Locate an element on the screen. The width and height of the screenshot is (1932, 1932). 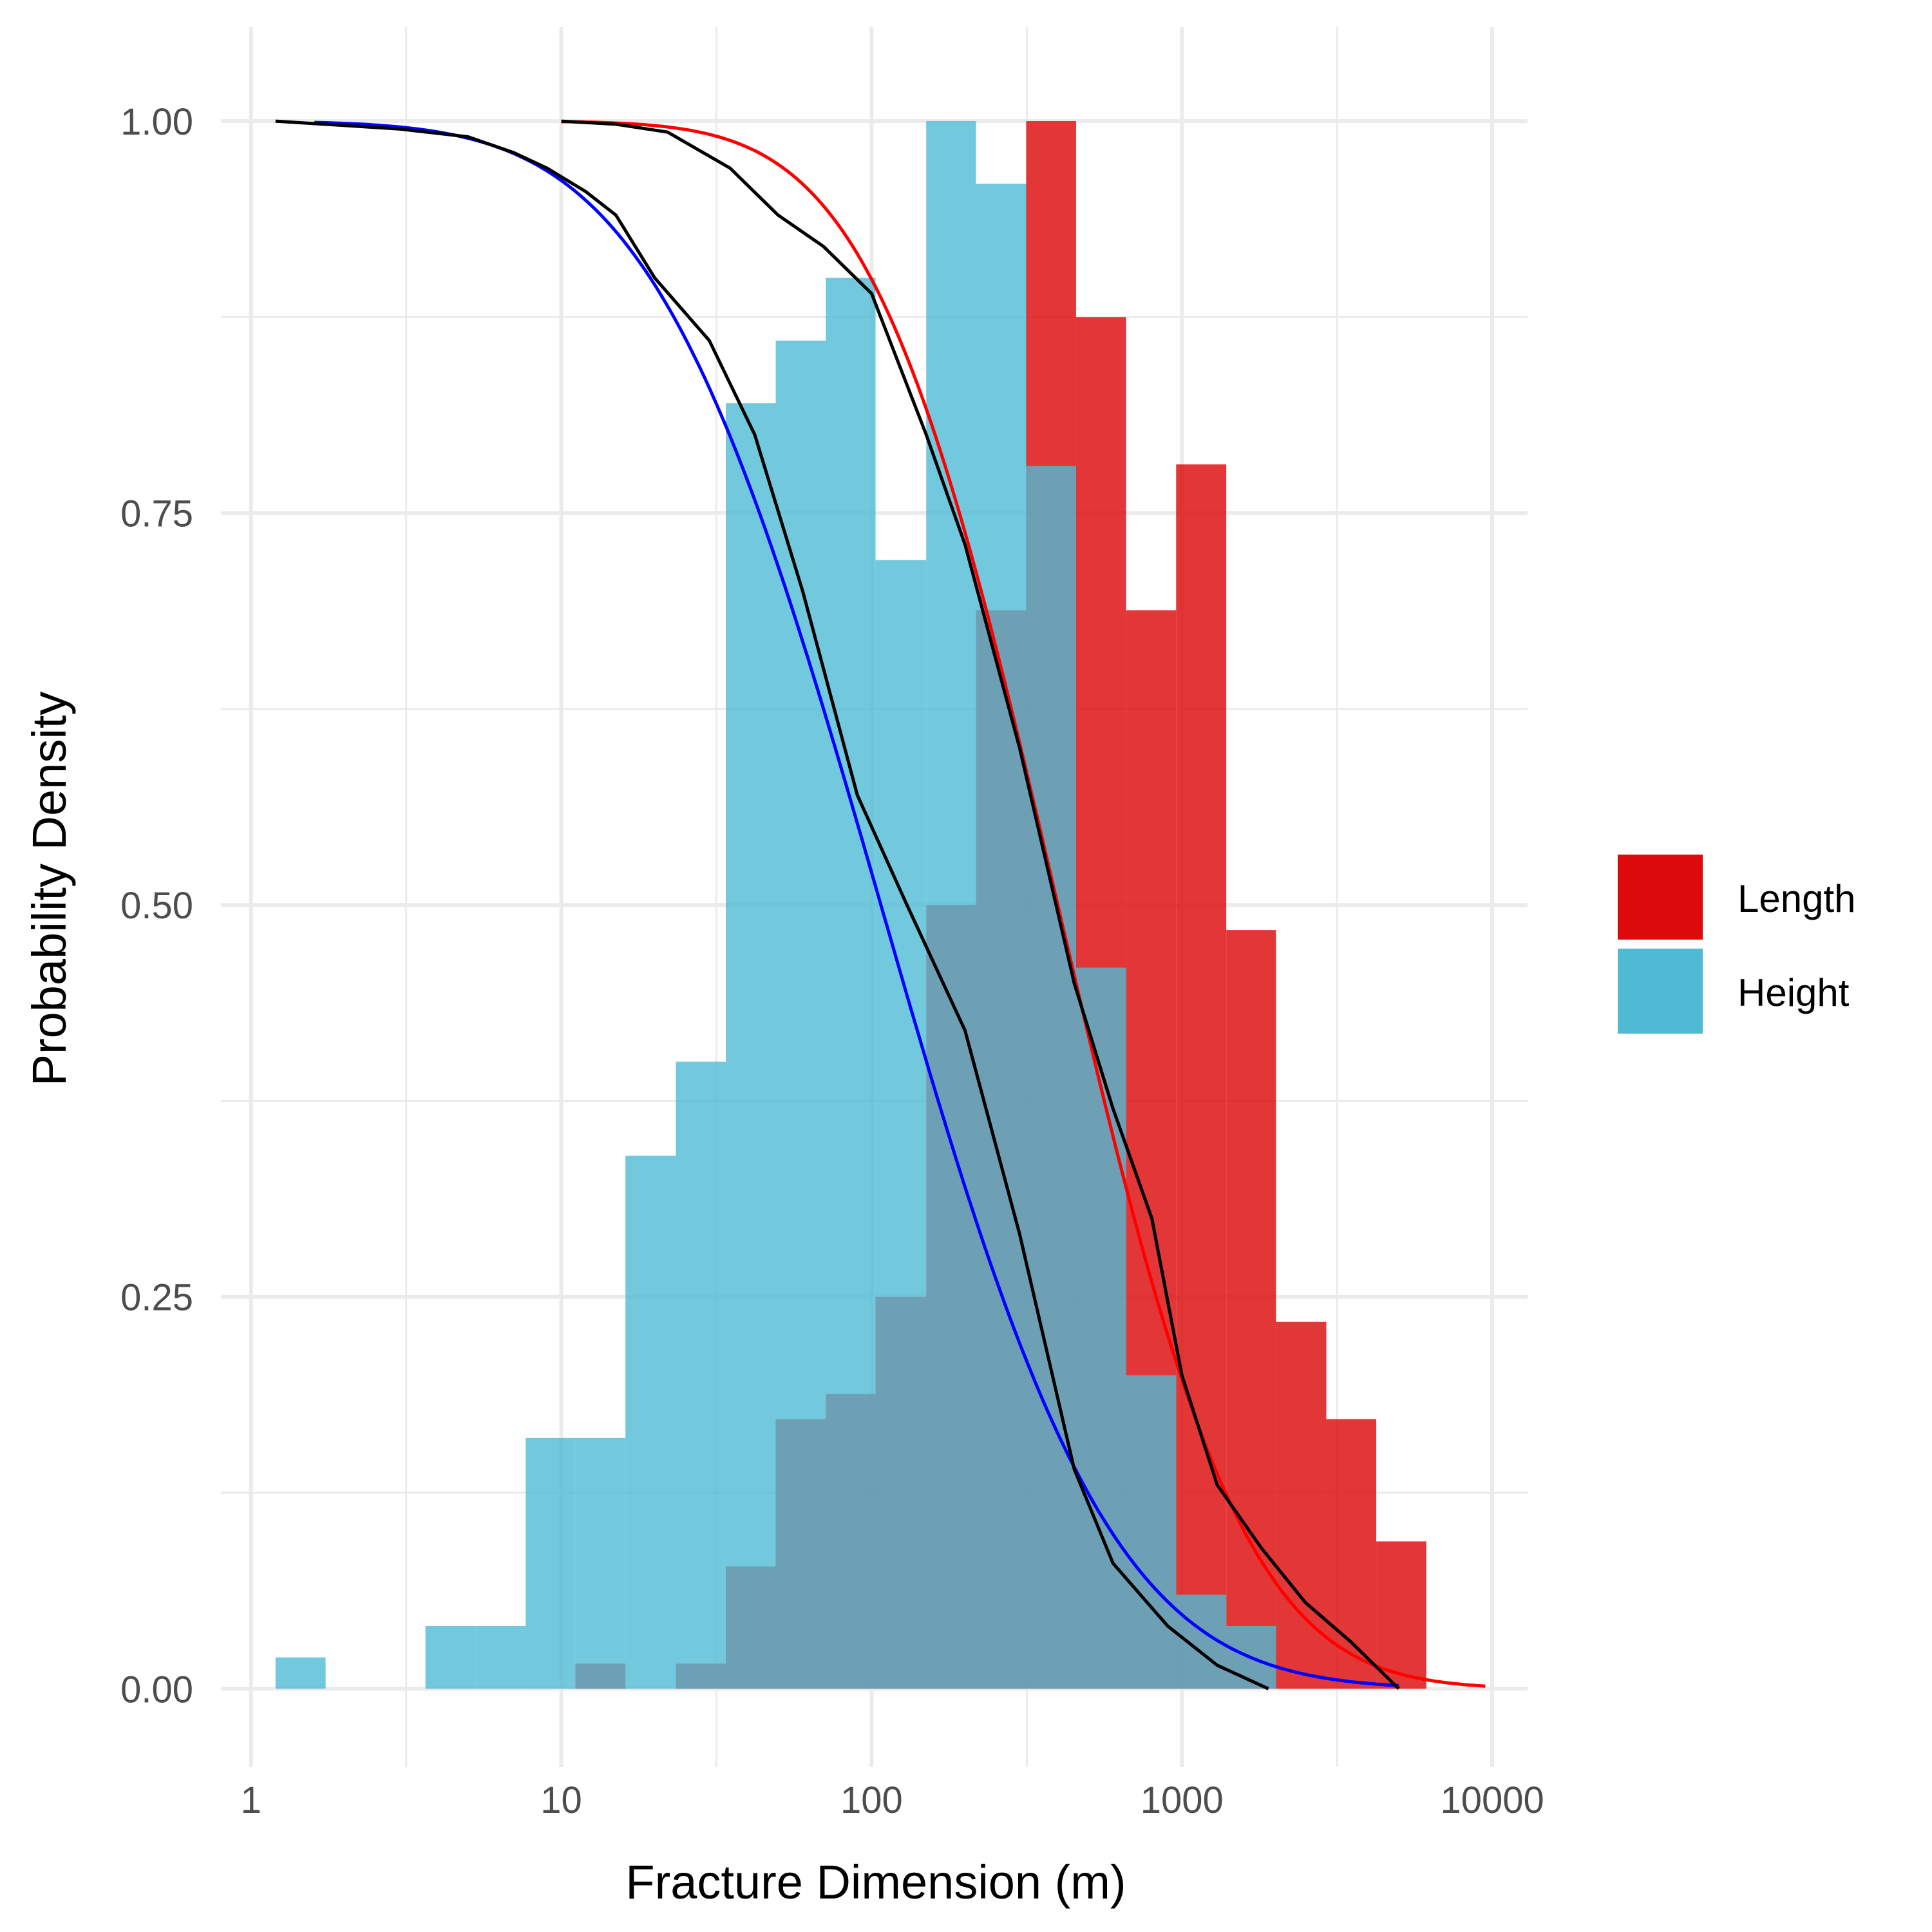
legend-label-length: Length is located at coordinates (1797, 899).